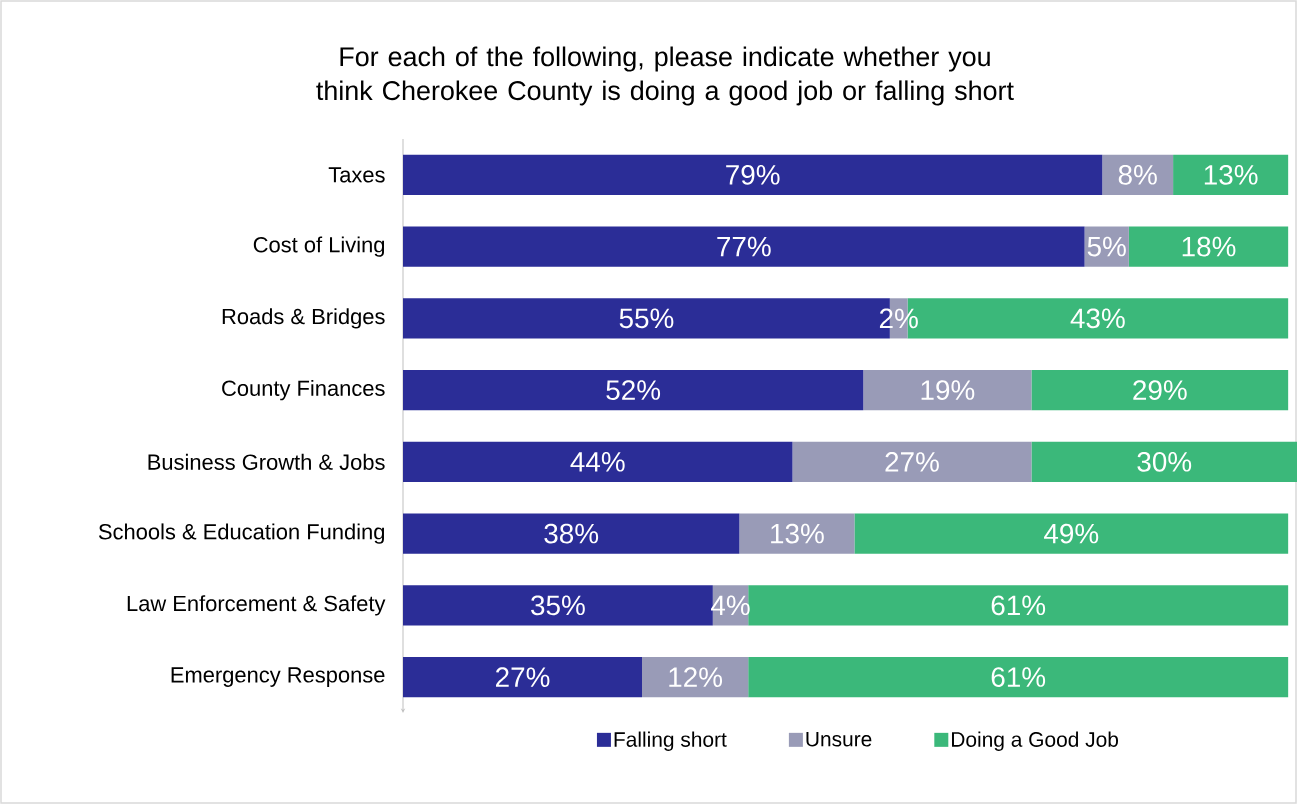 The image size is (1297, 804). I want to click on data-label: 35%, so click(558, 605).